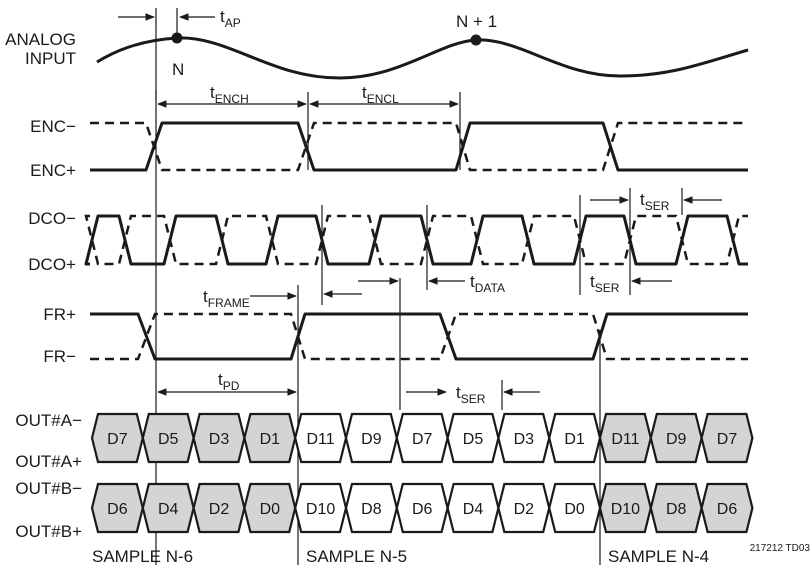 This screenshot has width=812, height=571. I want to click on t-pd-label: tPD, so click(229, 381).